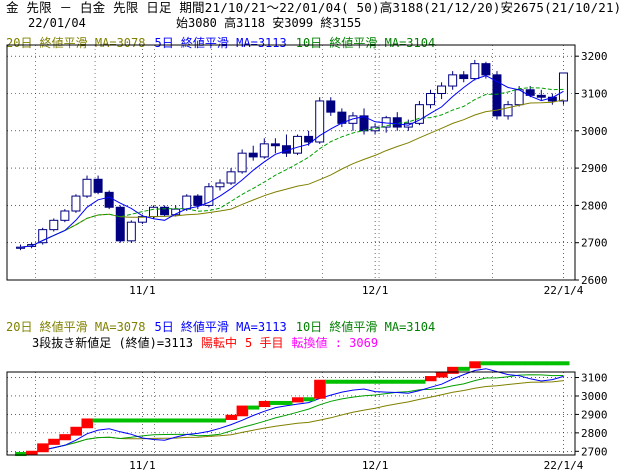  Describe the element at coordinates (375, 290) in the screenshot. I see `upper-tick-label-x: 12/1` at that location.